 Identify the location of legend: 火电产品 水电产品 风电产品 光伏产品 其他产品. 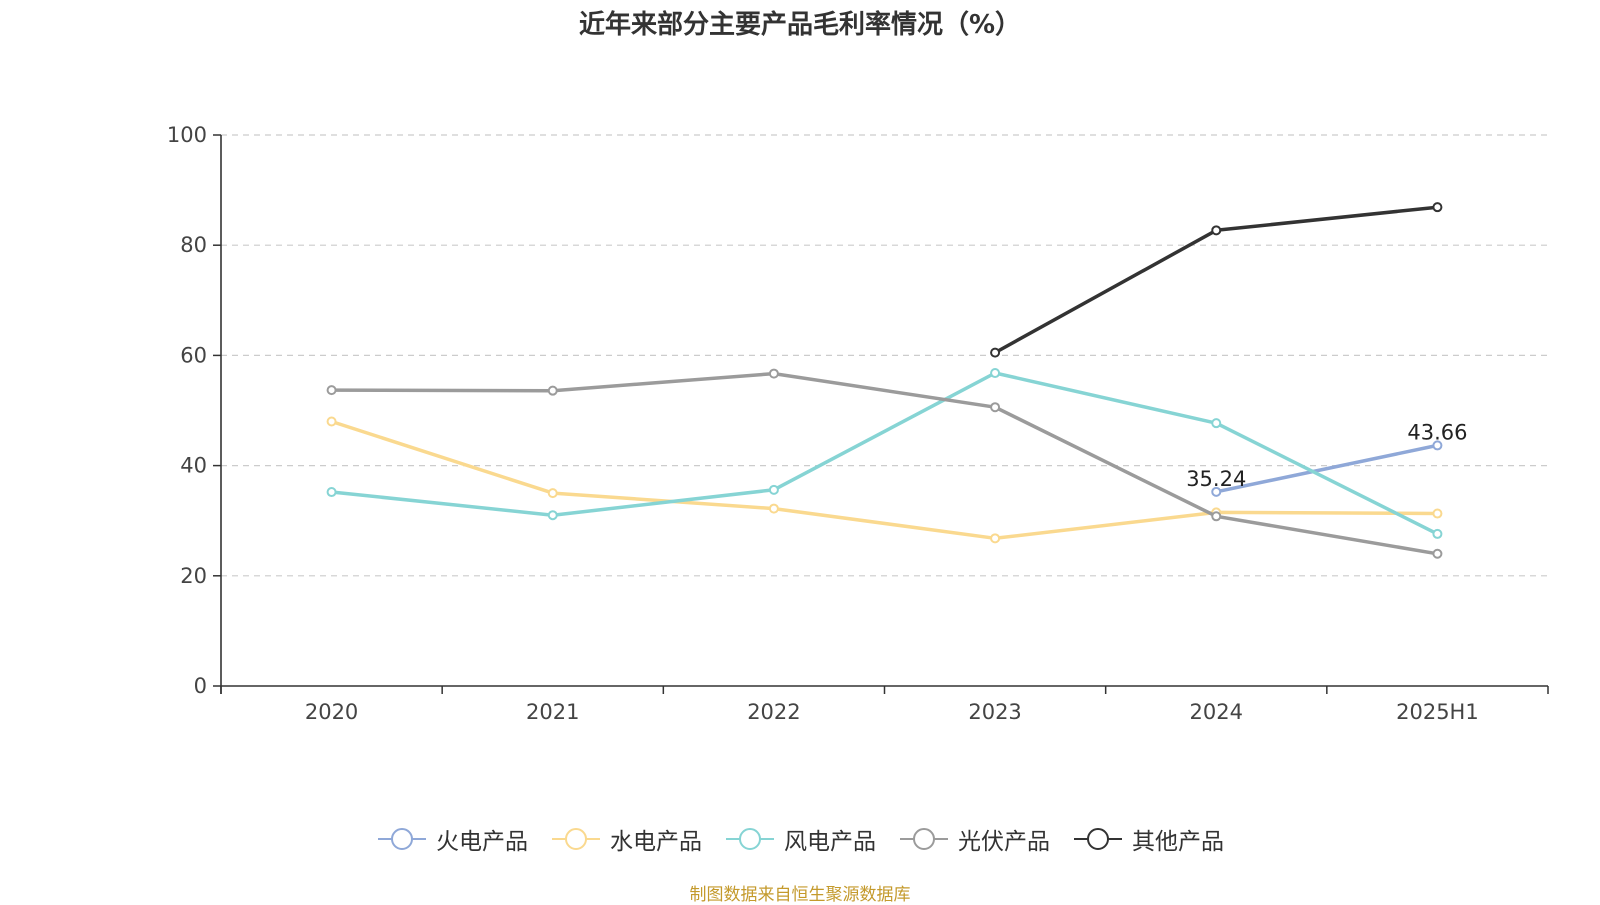
(800, 839).